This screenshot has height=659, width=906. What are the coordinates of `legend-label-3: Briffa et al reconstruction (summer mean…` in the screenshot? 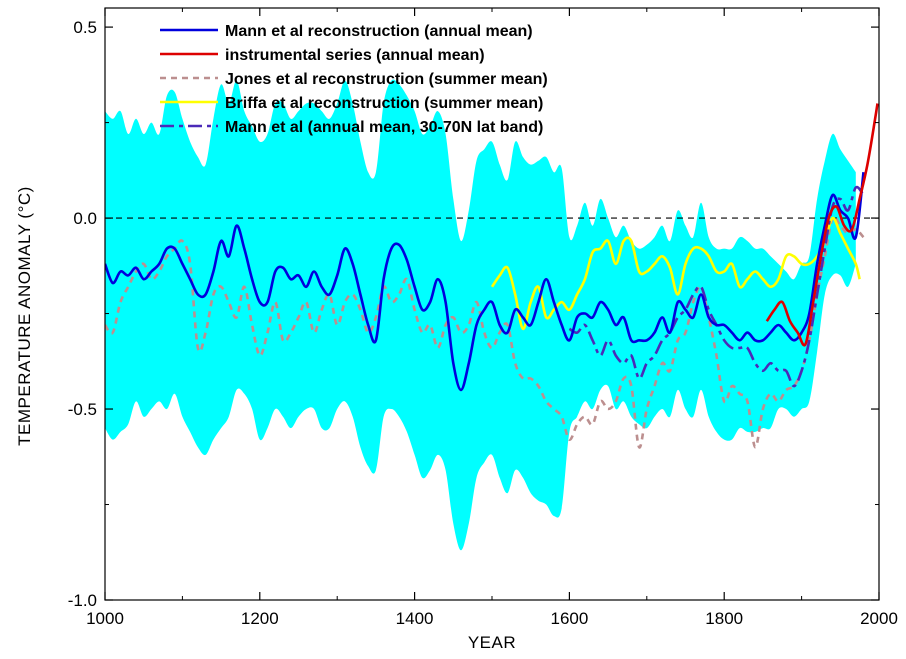 It's located at (384, 103).